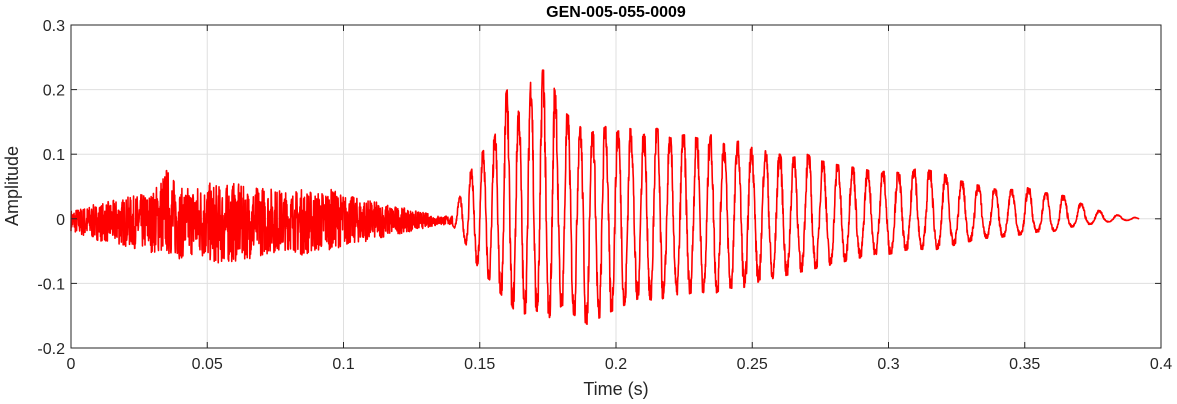  What do you see at coordinates (752, 364) in the screenshot?
I see `x-tick-label: 0.25` at bounding box center [752, 364].